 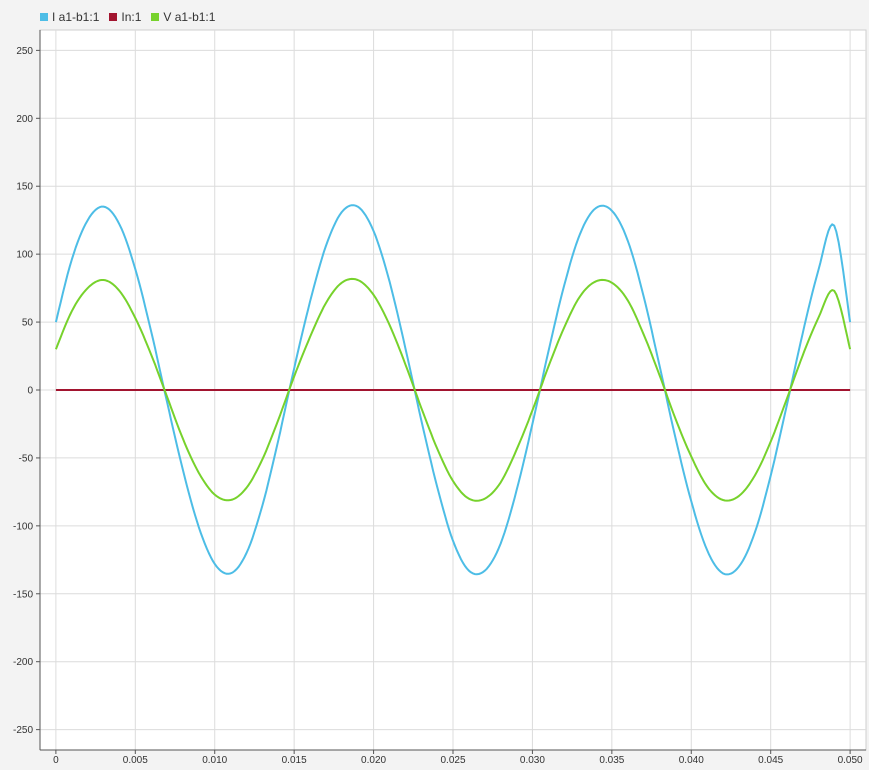 What do you see at coordinates (23, 594) in the screenshot?
I see `y-tick-label: -150` at bounding box center [23, 594].